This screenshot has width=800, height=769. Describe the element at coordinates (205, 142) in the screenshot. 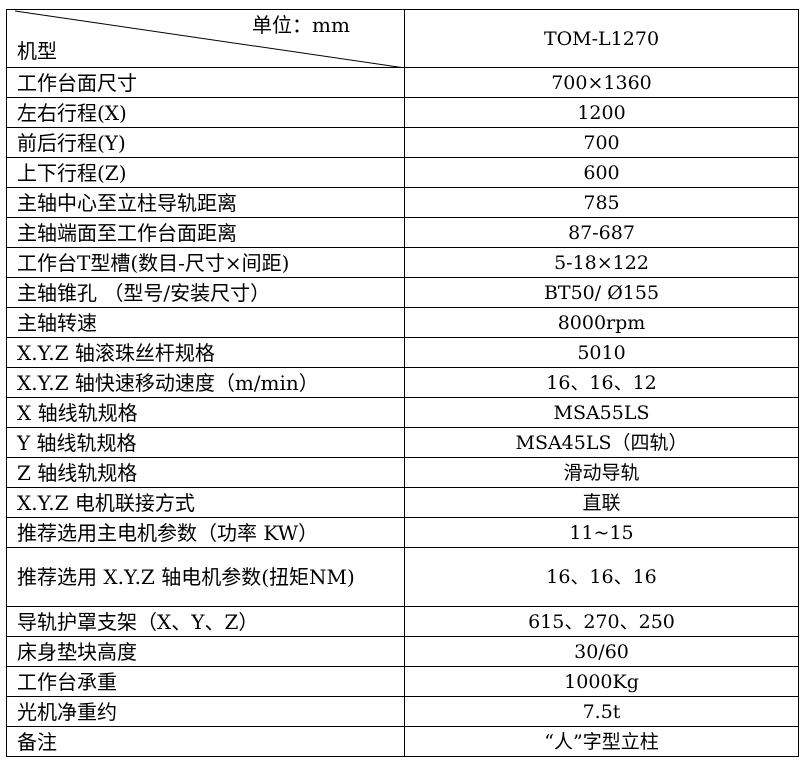

I see `spec-label: 前后行程(Y)` at that location.